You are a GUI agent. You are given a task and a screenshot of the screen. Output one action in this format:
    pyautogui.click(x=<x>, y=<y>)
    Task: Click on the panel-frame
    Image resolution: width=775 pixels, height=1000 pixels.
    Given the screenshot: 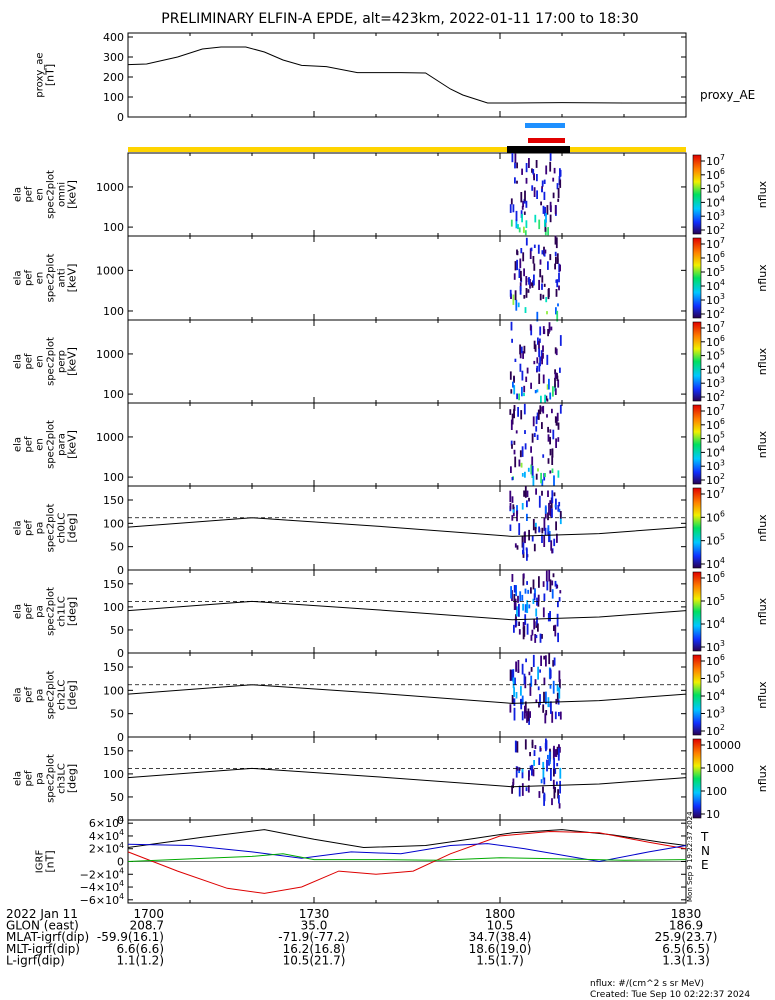 What is the action you would take?
    pyautogui.click(x=407, y=278)
    